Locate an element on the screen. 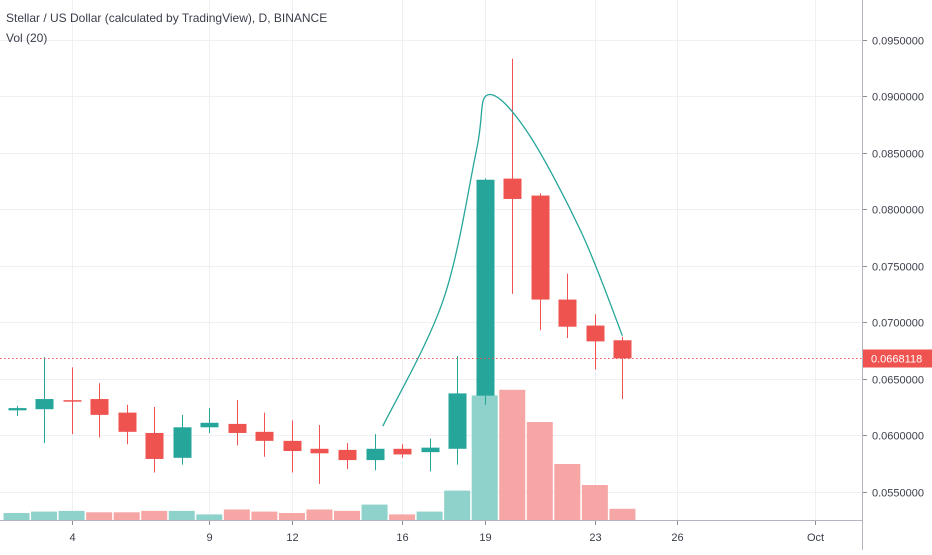 The width and height of the screenshot is (932, 555). last-price-label: 0.0668118 is located at coordinates (896, 360).